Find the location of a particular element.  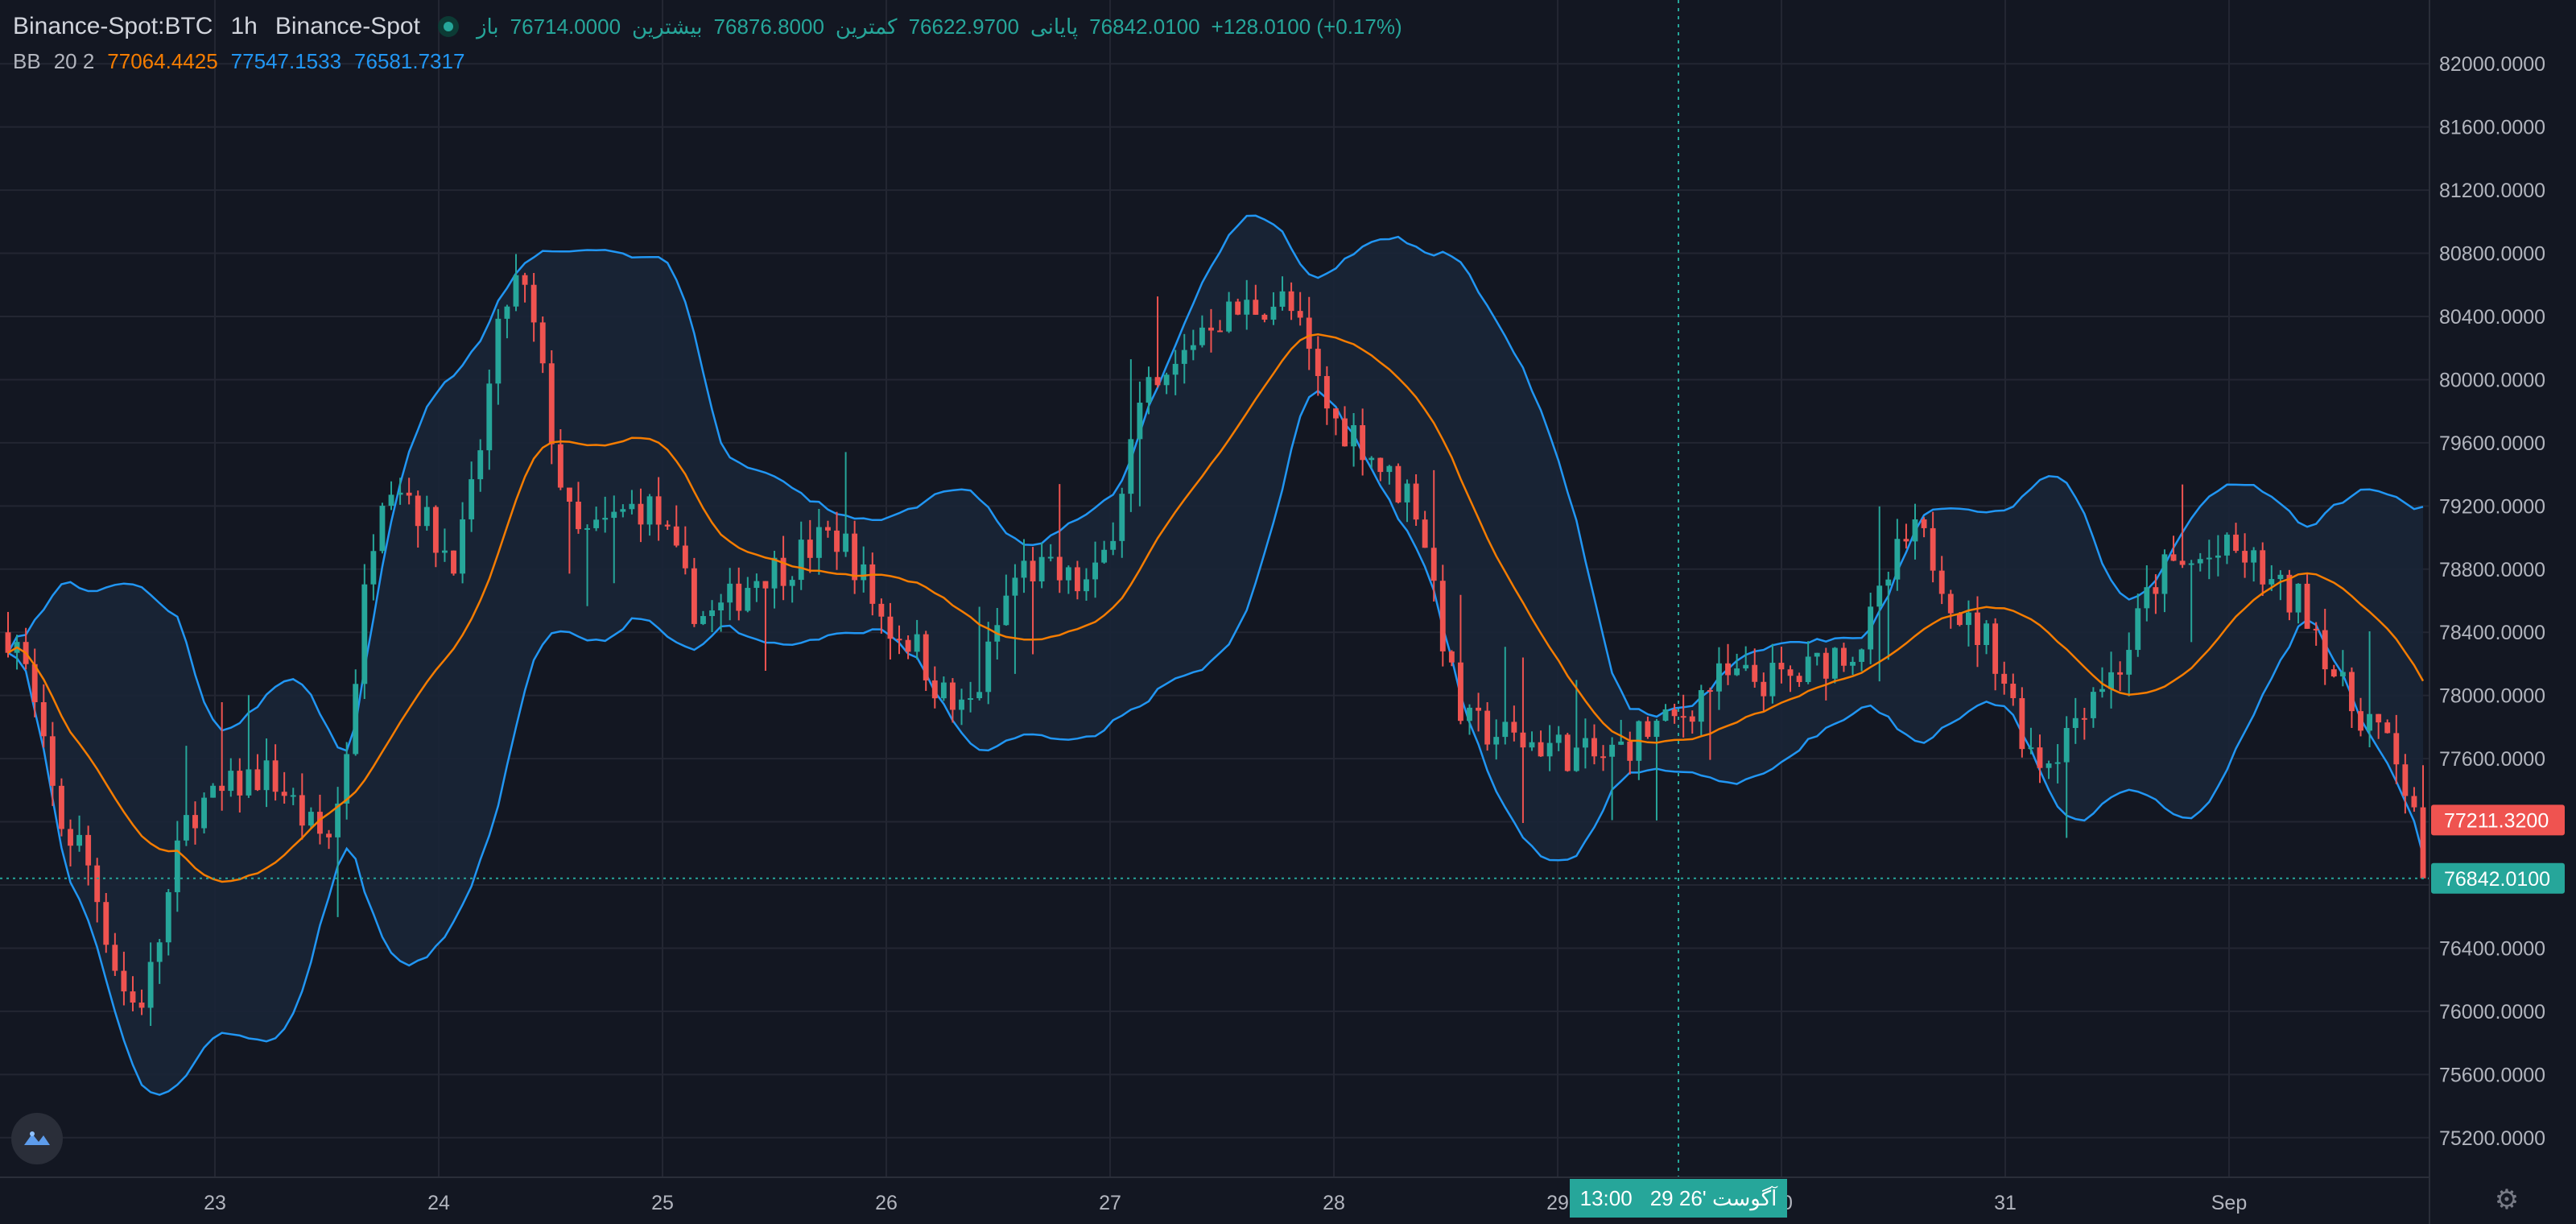

indicator-name: BB is located at coordinates (27, 61).